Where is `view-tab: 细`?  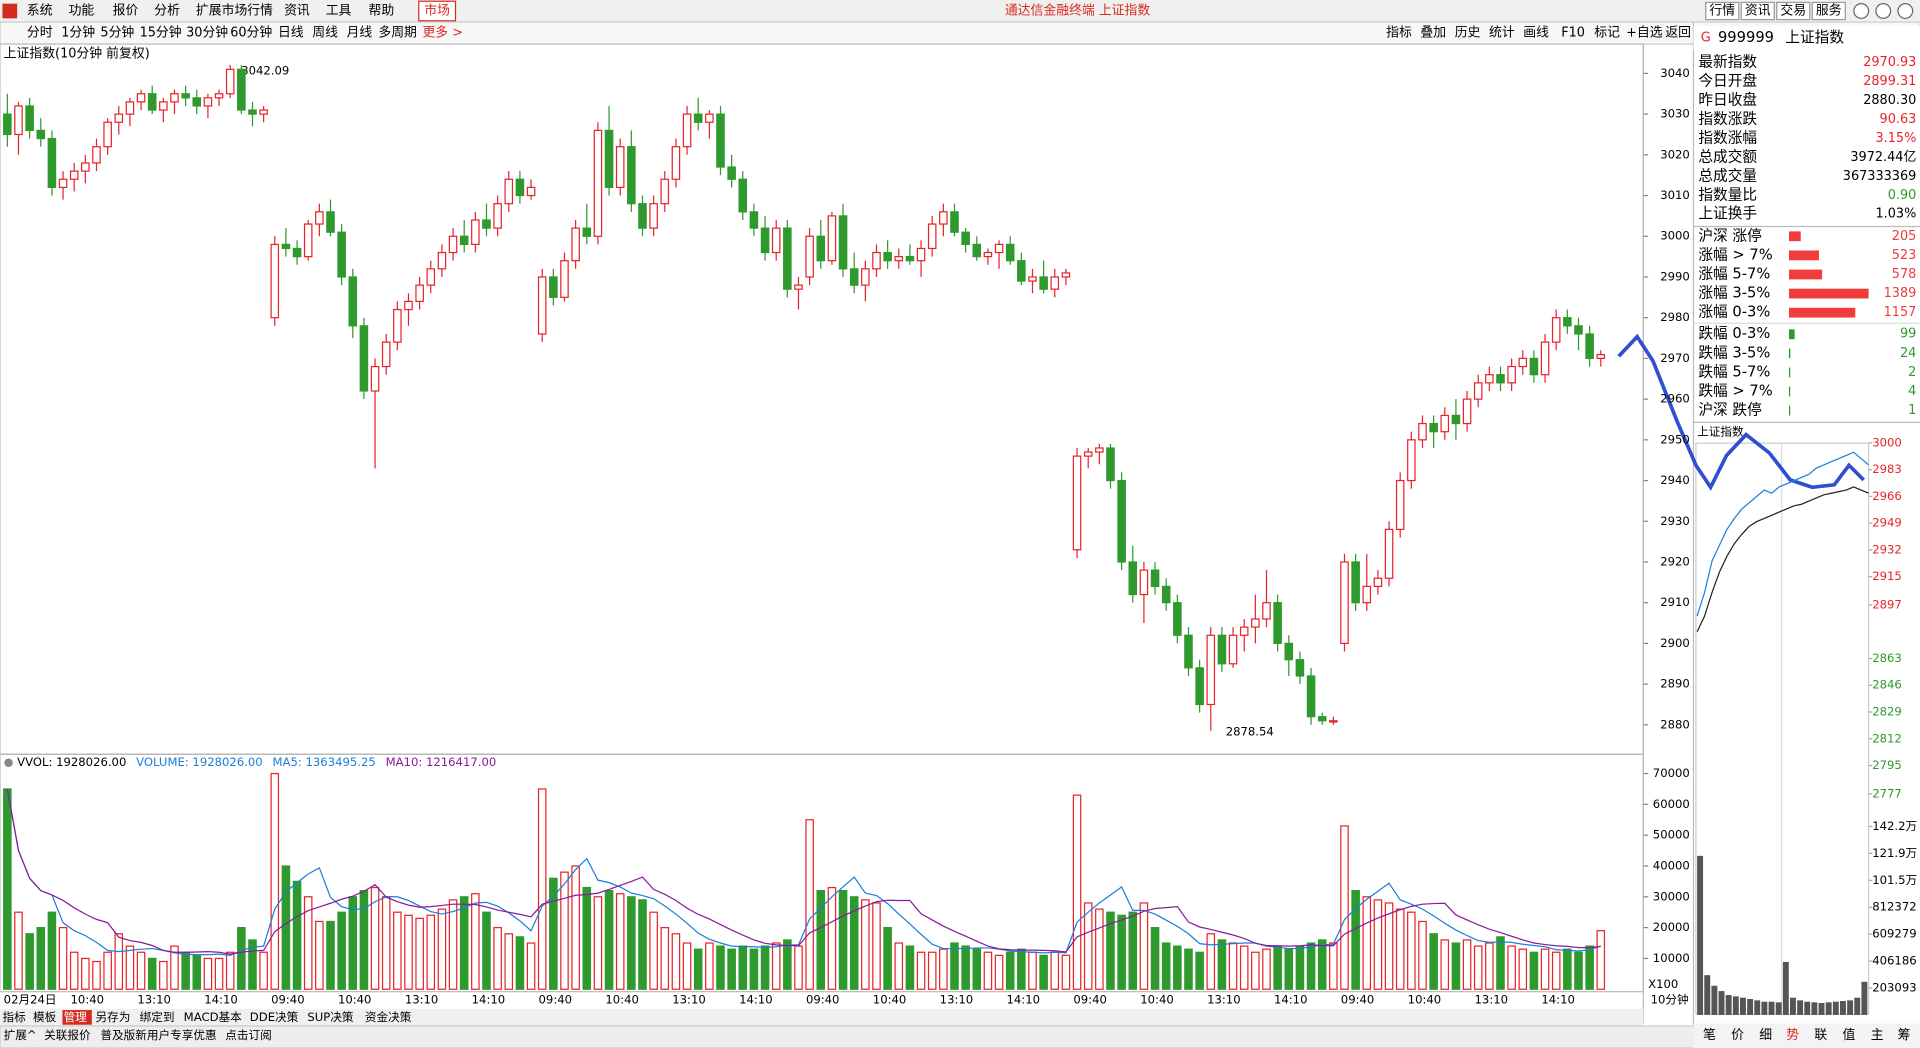
view-tab: 细 is located at coordinates (1765, 1035).